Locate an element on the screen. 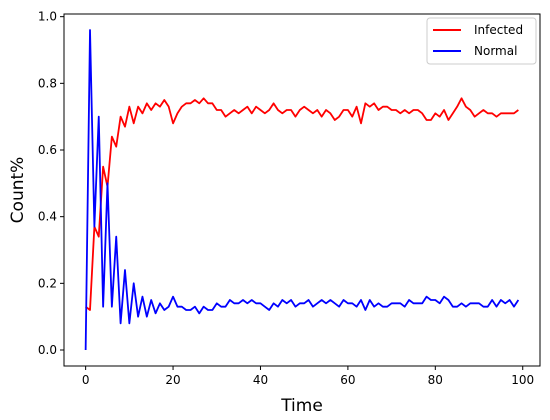 This screenshot has height=420, width=550. y-tick-label: 0.0 is located at coordinates (47, 350).